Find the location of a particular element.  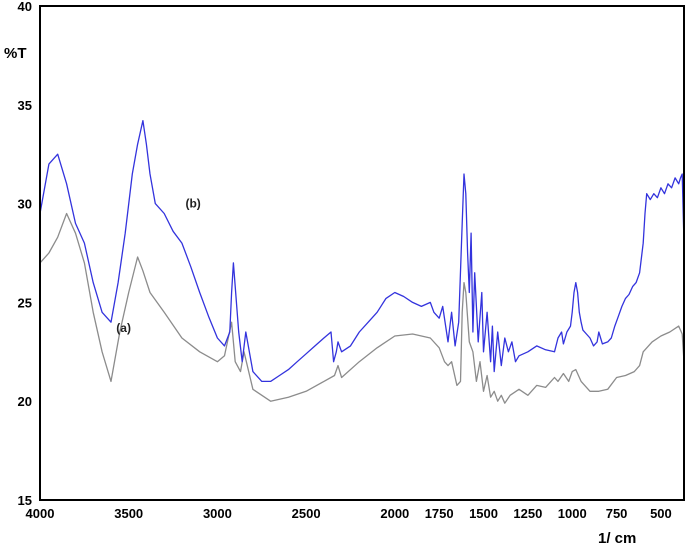

y-axis-label: %T is located at coordinates (15, 53).